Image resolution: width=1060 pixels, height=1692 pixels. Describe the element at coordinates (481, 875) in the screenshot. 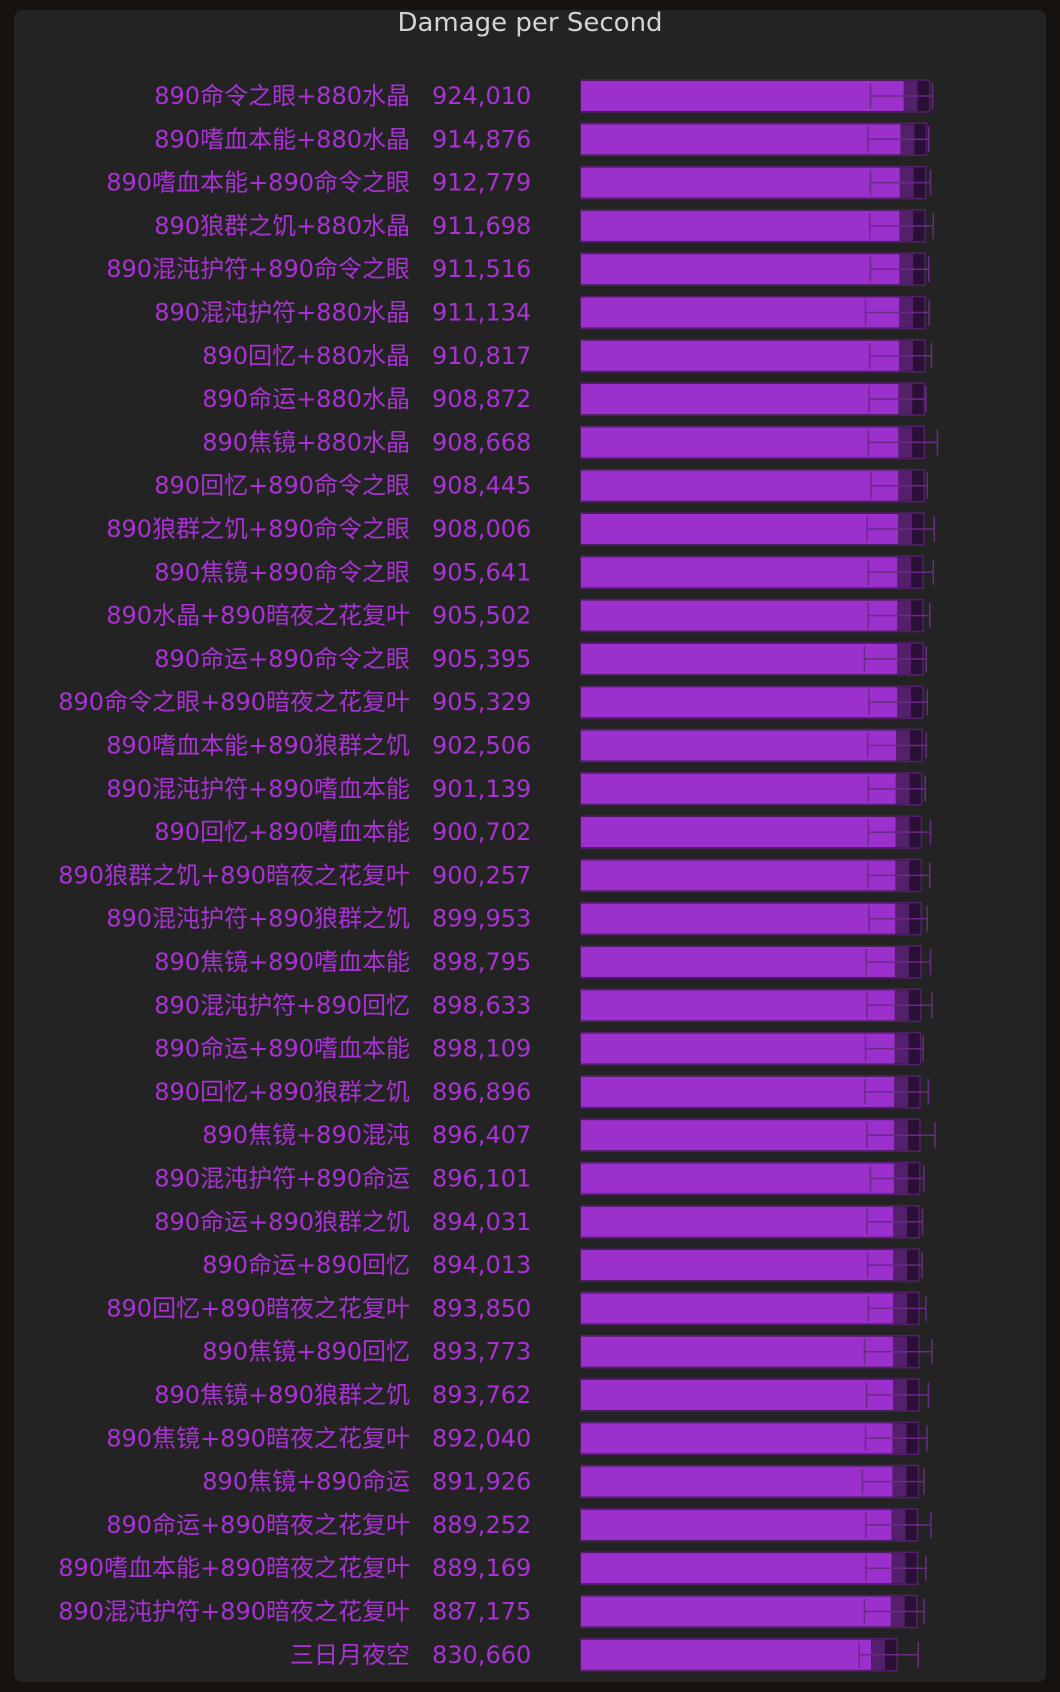

I see `value-label: 900,257` at that location.